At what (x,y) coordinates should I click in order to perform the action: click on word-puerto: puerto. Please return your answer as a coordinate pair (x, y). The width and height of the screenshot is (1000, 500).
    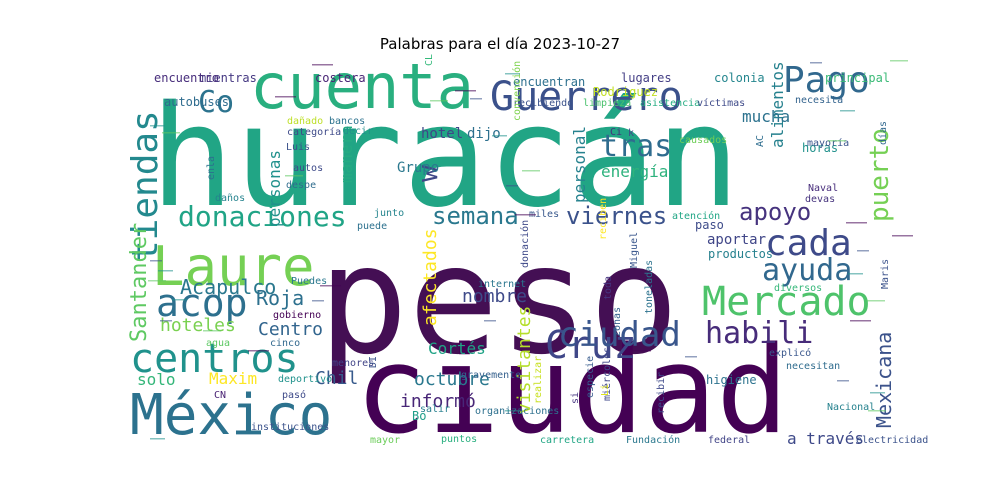
    Looking at the image, I should click on (880, 175).